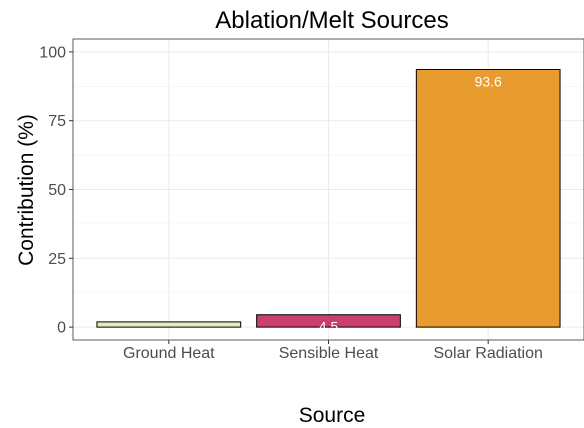 This screenshot has width=584, height=428. Describe the element at coordinates (487, 353) in the screenshot. I see `x-tick-label: Solar Radiation` at that location.